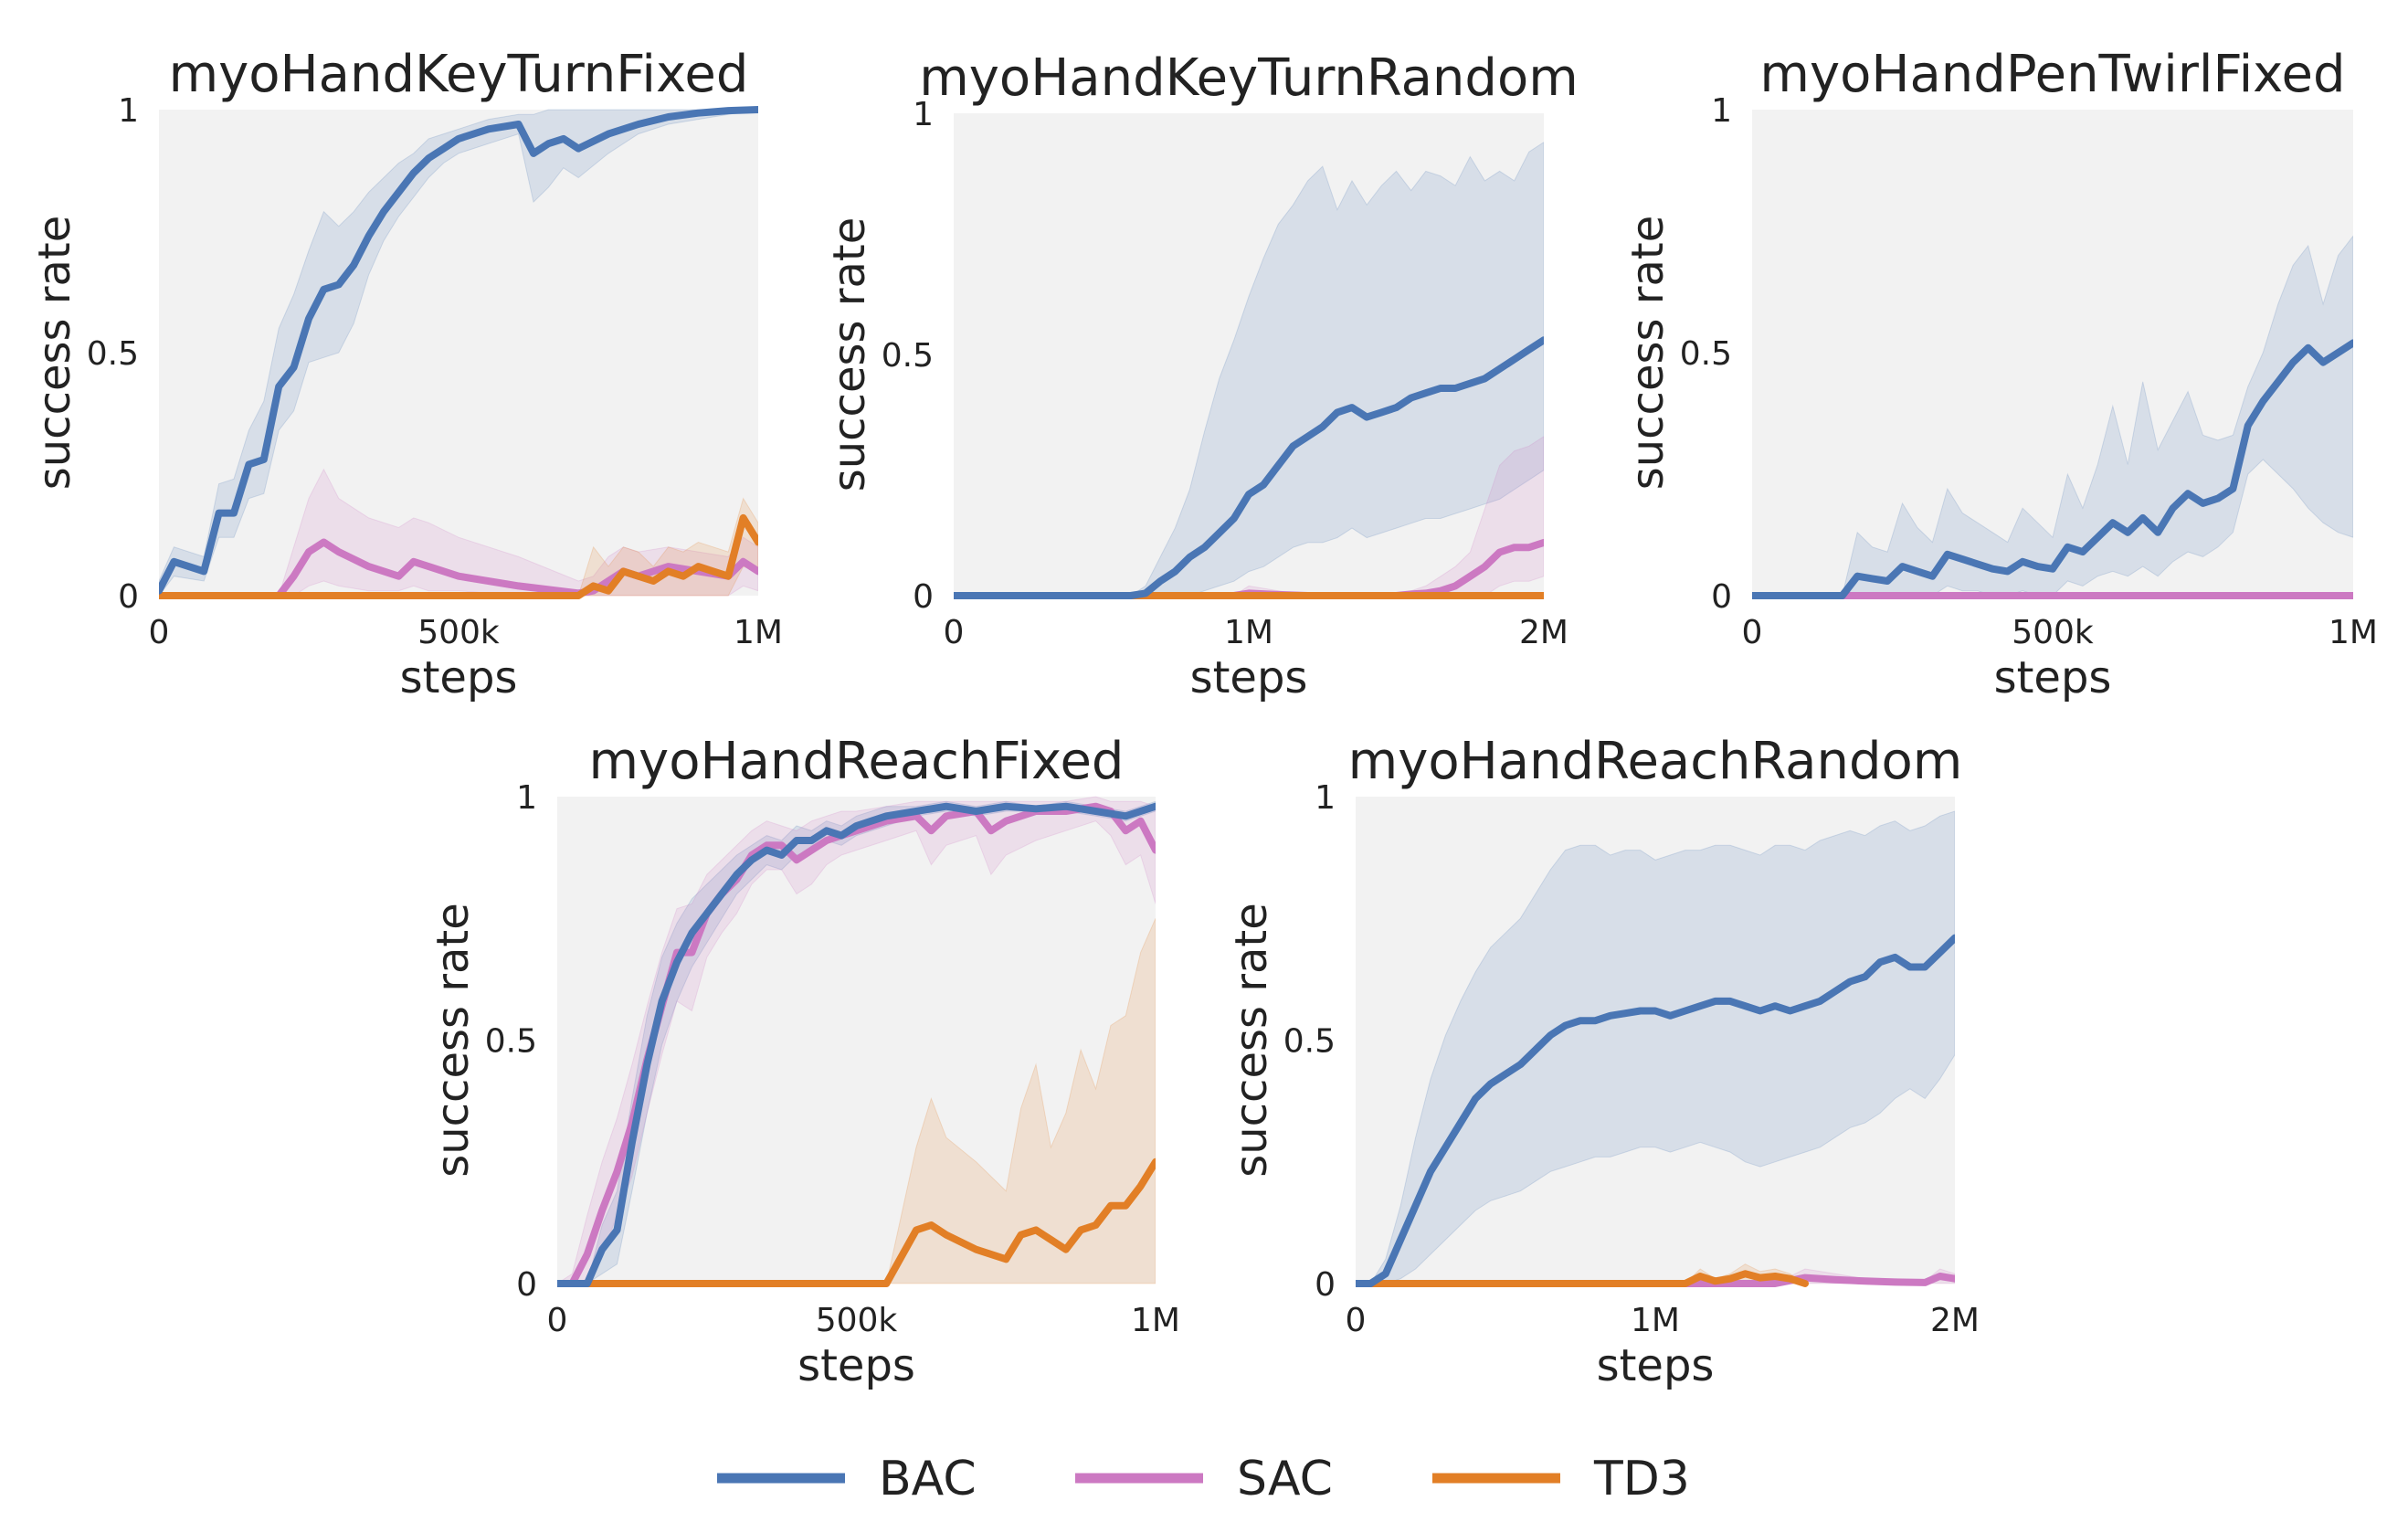 This screenshot has height=1522, width=2408. Describe the element at coordinates (2052, 74) in the screenshot. I see `panel-title: myoHandPenTwirlFixed` at that location.